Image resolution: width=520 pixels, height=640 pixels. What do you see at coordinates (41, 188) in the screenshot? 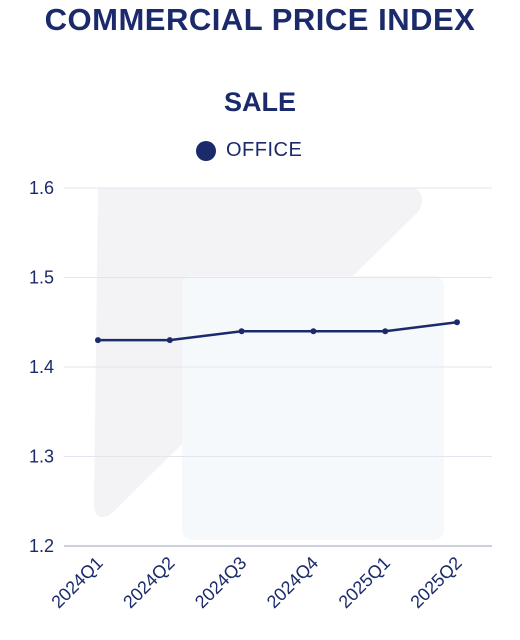
I see `y-tick-label: 1.6` at bounding box center [41, 188].